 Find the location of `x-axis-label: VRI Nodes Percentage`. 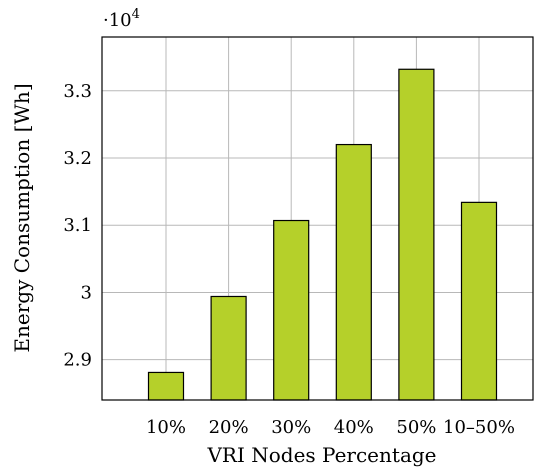

x-axis-label: VRI Nodes Percentage is located at coordinates (321, 455).